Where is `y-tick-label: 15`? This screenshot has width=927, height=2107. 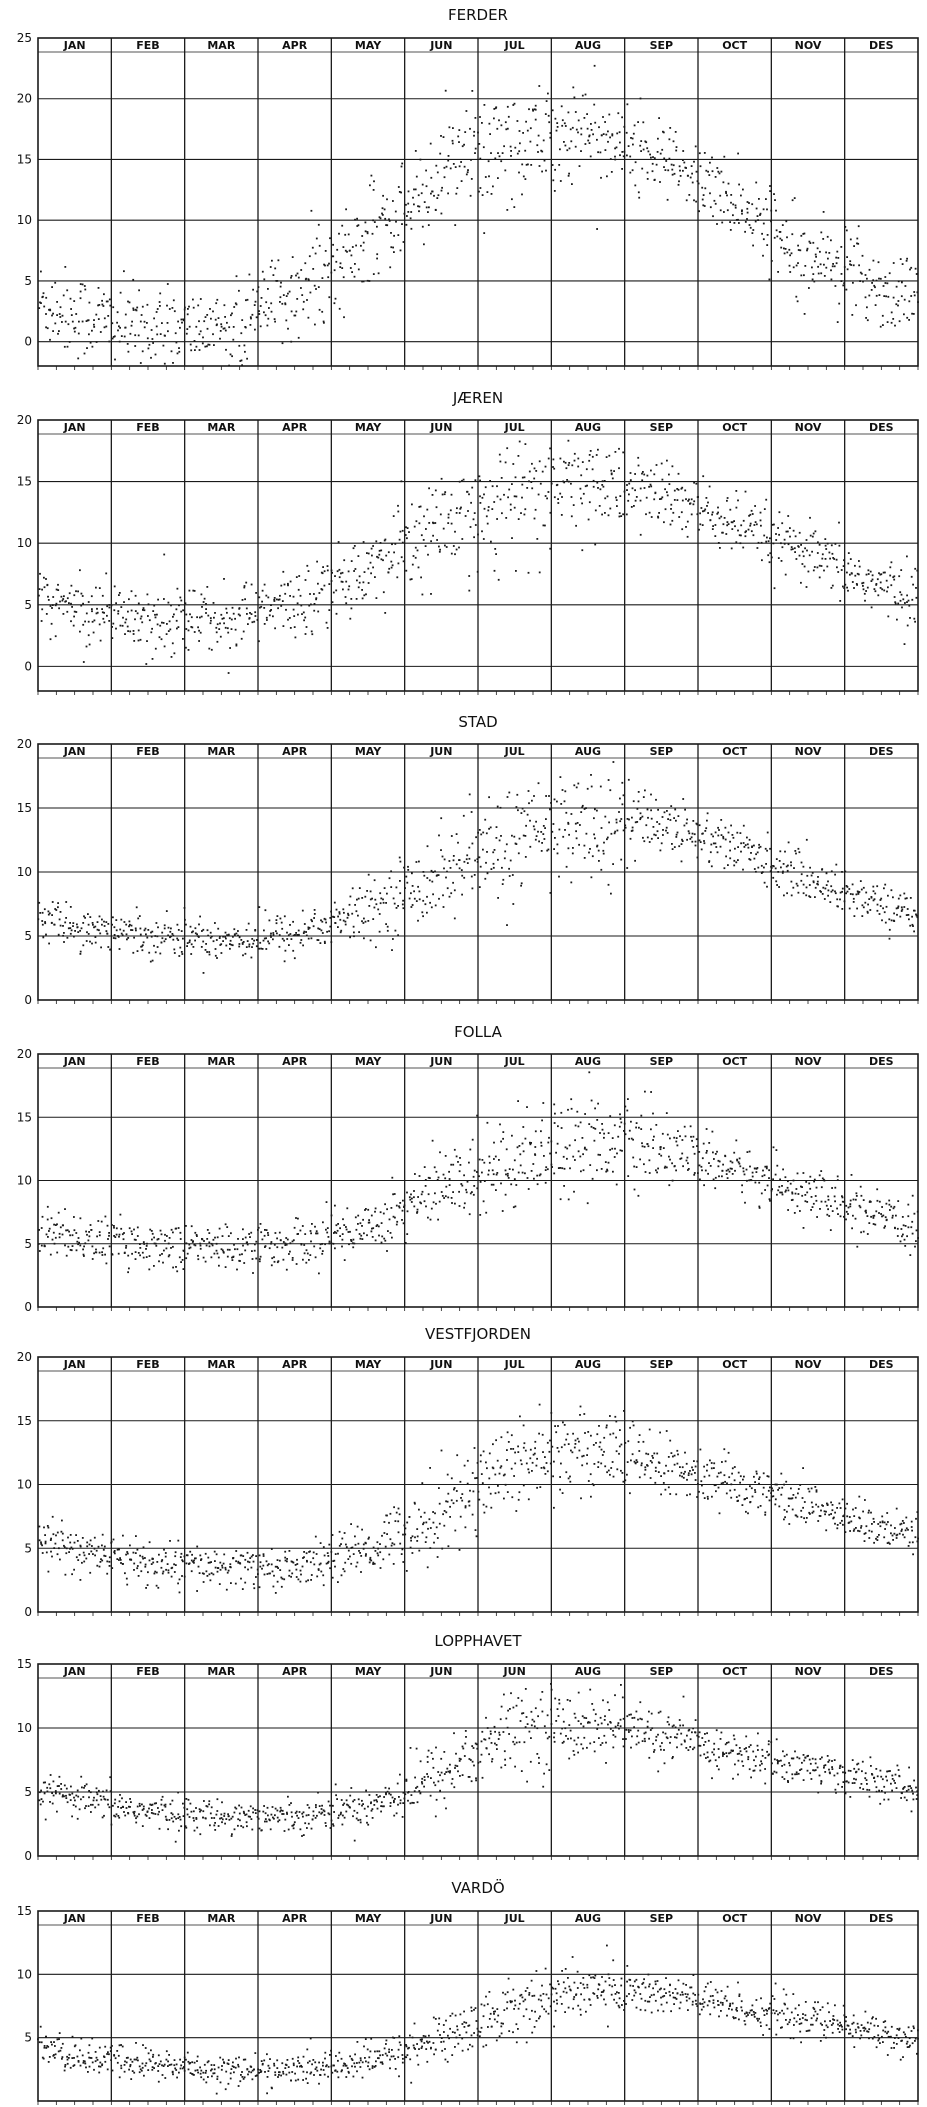
y-tick-label: 15 is located at coordinates (24, 1117).